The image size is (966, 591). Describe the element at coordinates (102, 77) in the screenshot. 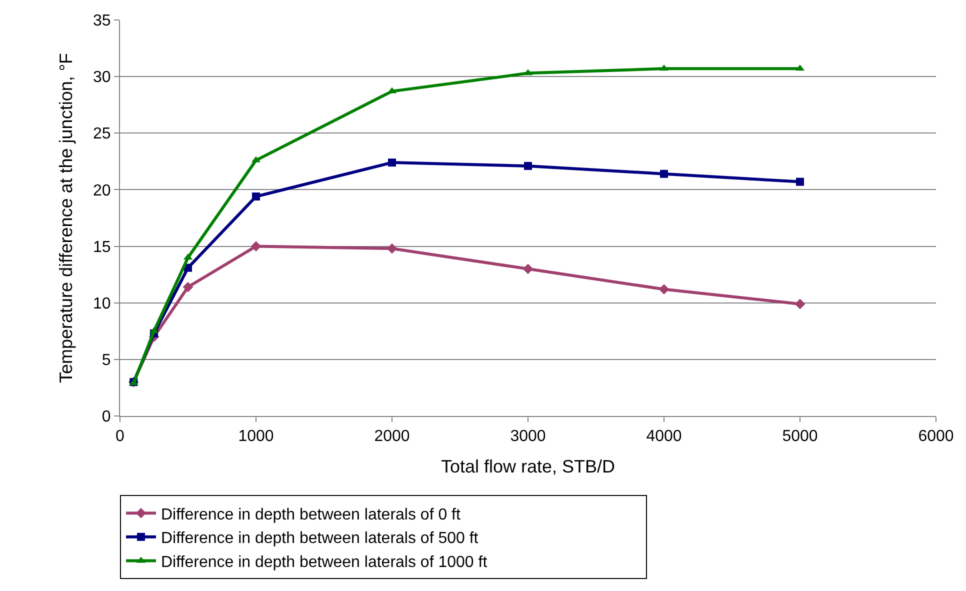

I see `y-tick-label: 30` at that location.